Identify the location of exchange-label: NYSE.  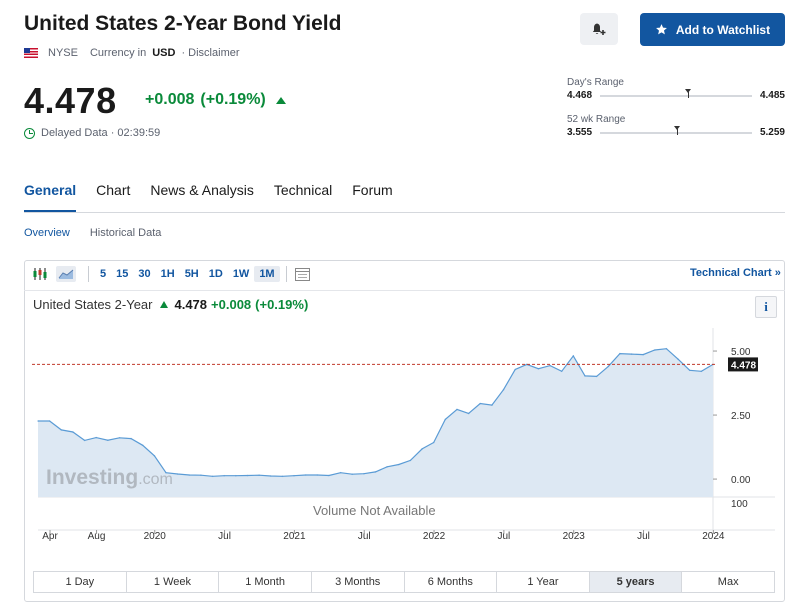
(63, 53).